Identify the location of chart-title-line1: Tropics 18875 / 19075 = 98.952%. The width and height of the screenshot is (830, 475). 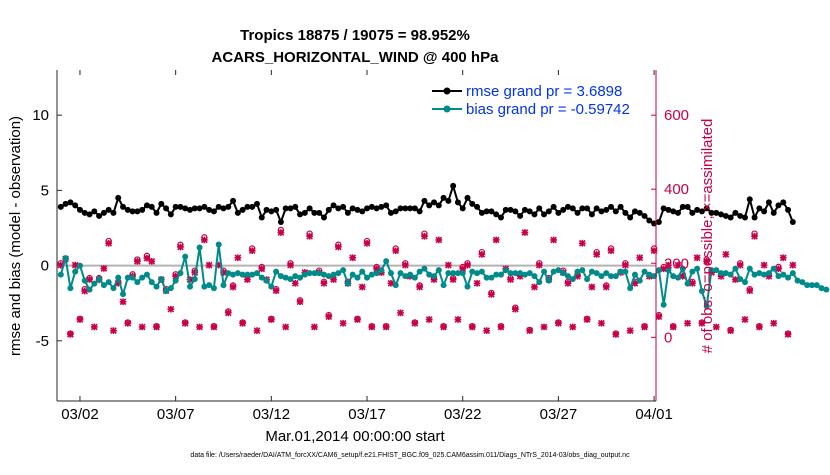
(355, 35).